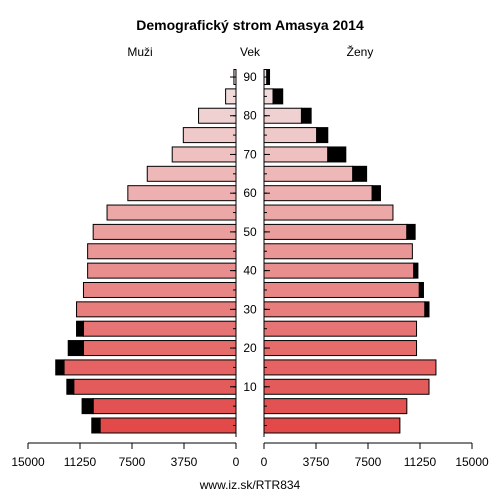 This screenshot has height=500, width=500. What do you see at coordinates (250, 387) in the screenshot?
I see `age-tick-label-10: 10` at bounding box center [250, 387].